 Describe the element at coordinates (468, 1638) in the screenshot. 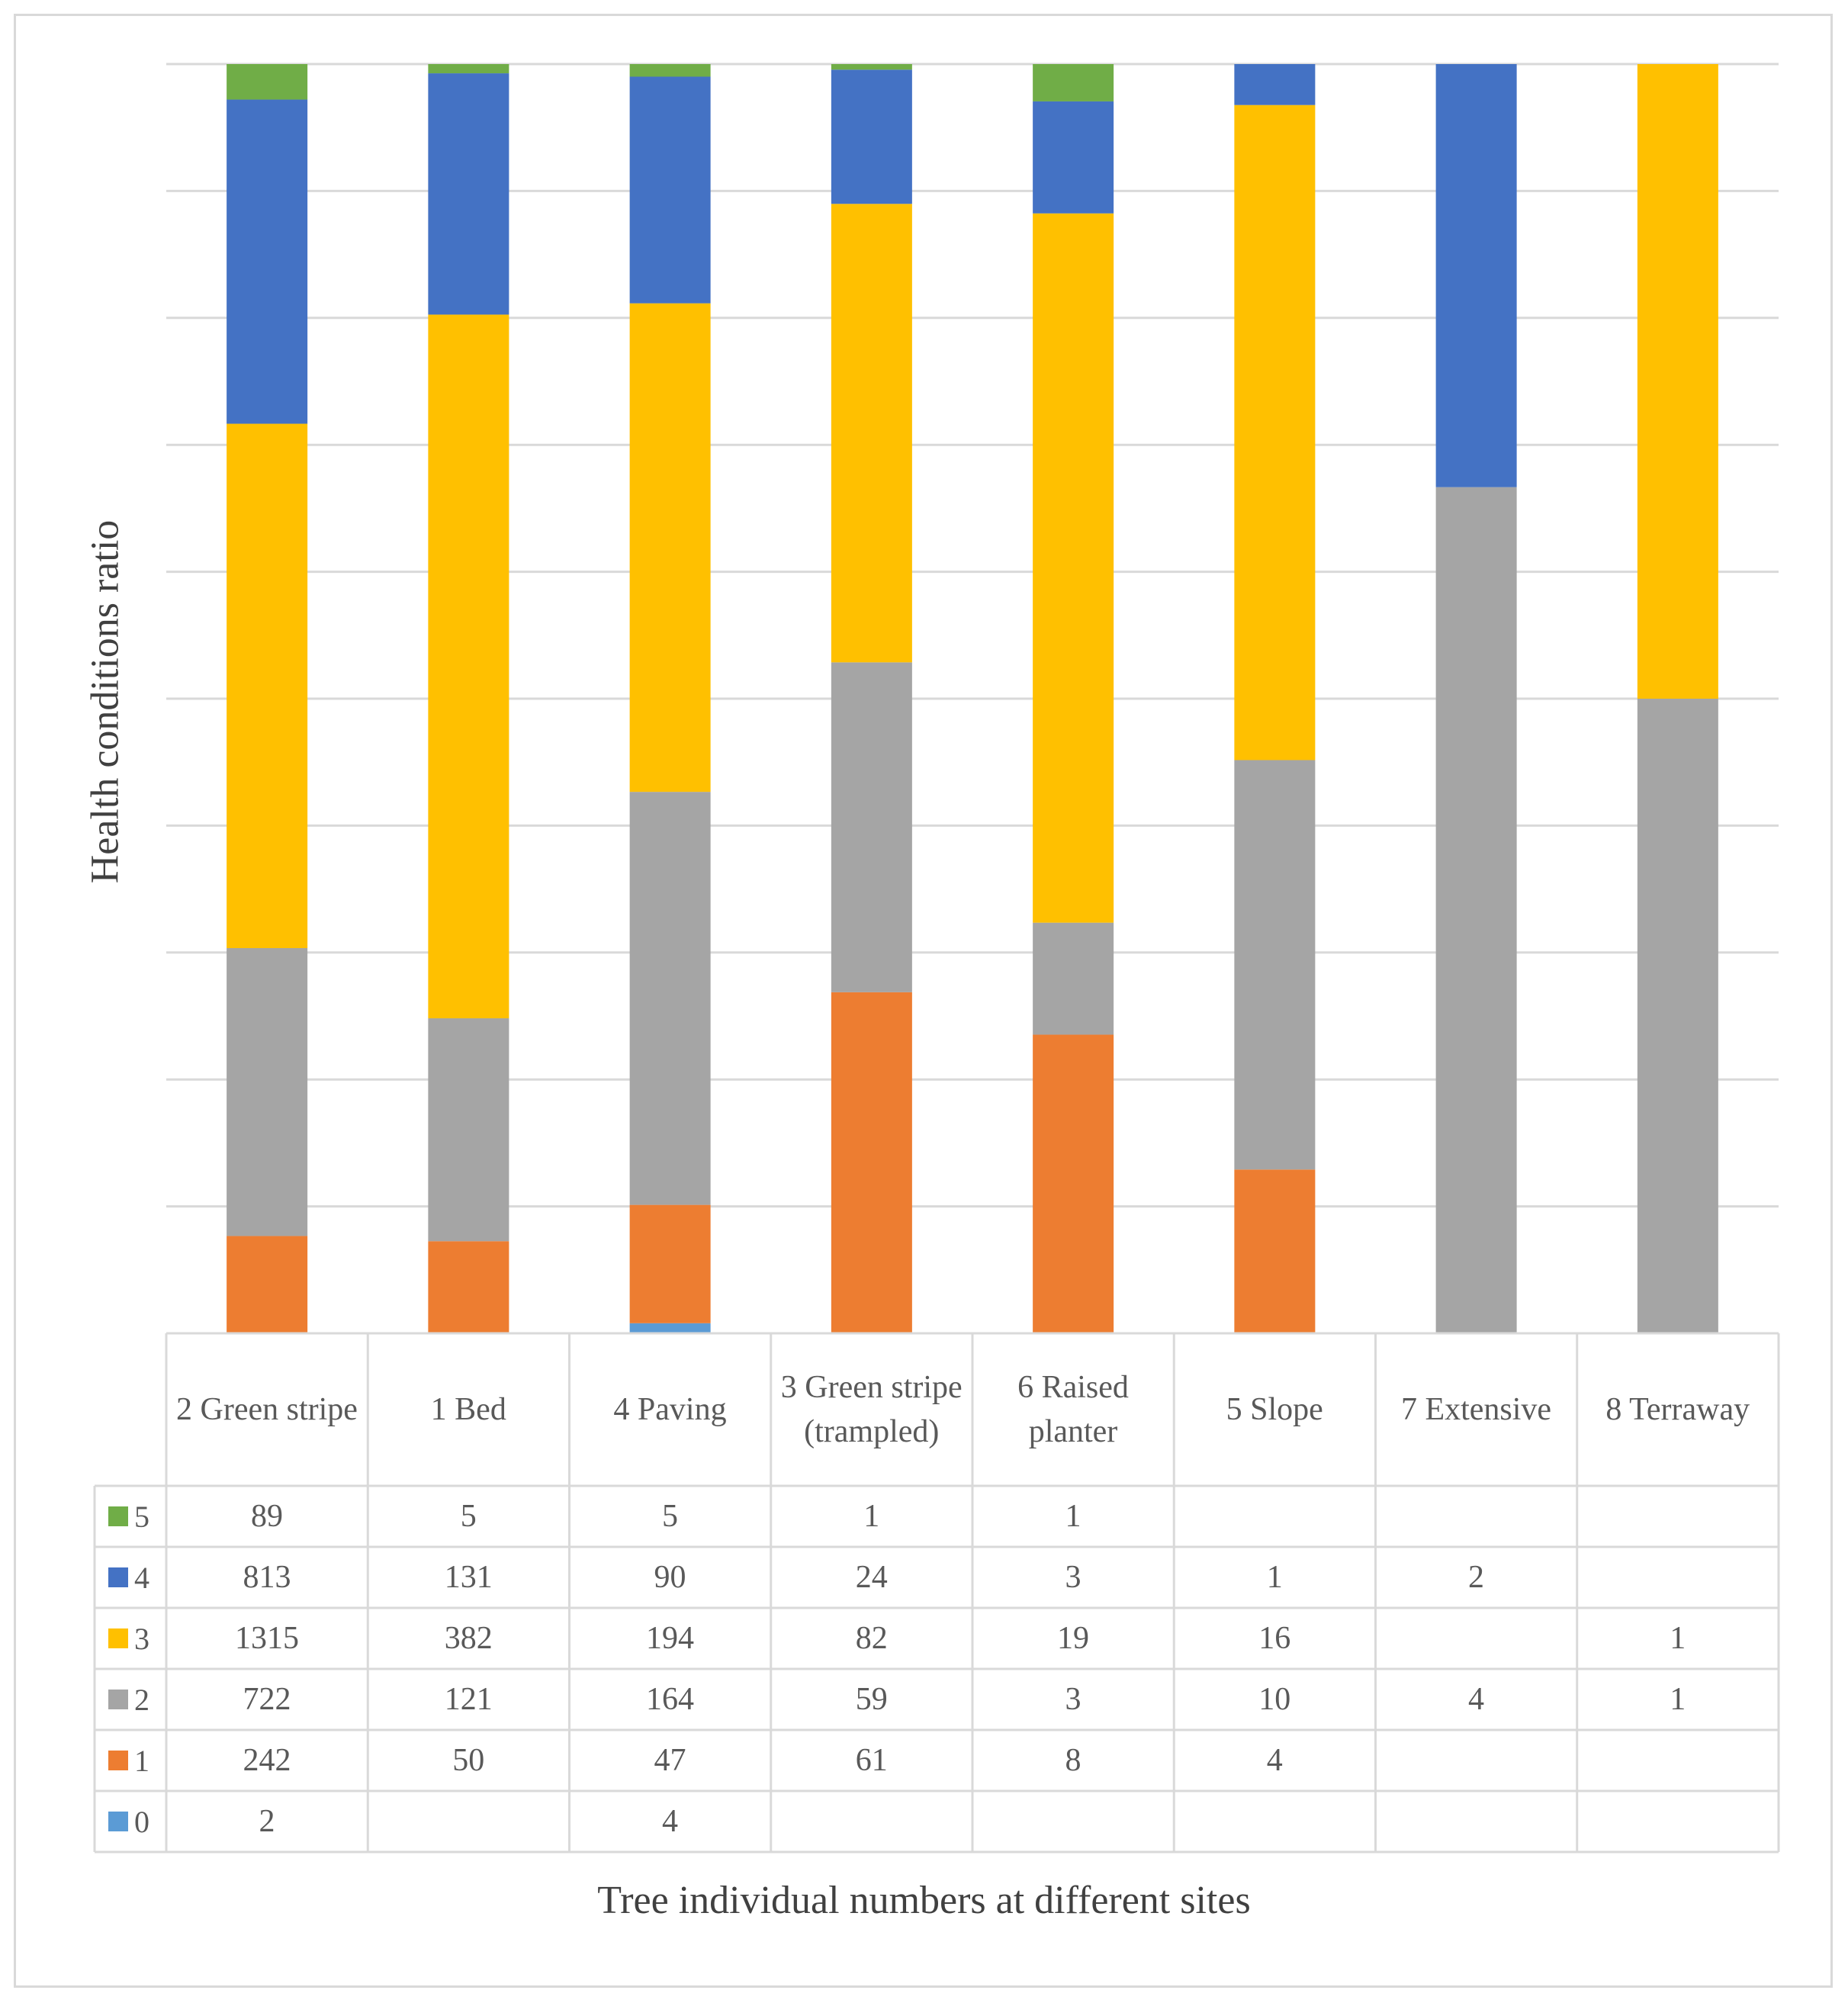

I see `table-cell: 382` at that location.